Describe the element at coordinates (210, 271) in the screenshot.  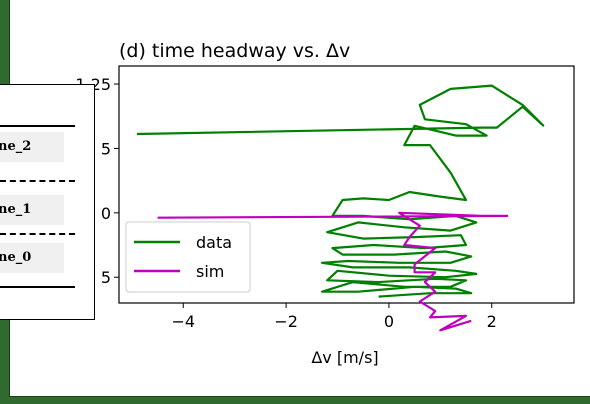
I see `legend-label-sim: sim` at that location.